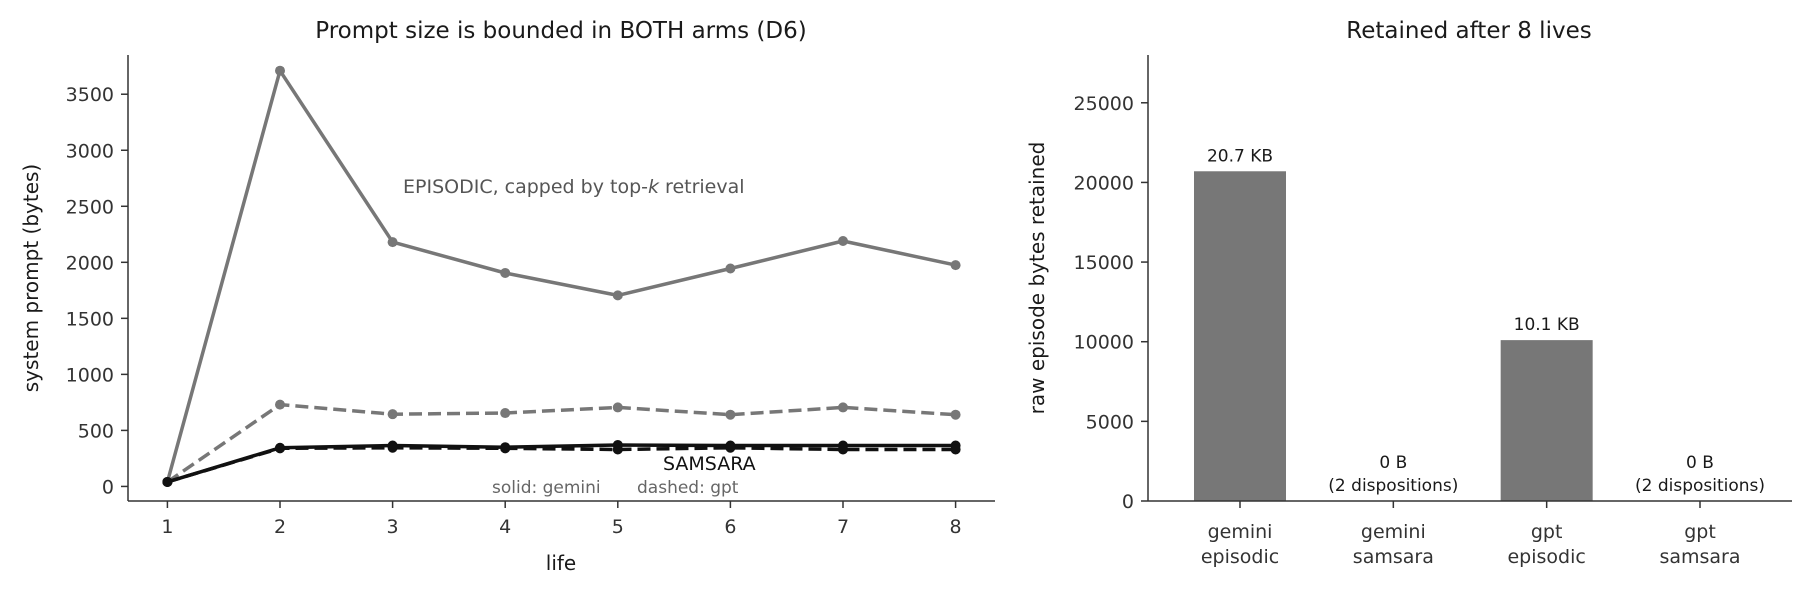 The image size is (1810, 596). Describe the element at coordinates (1128, 502) in the screenshot. I see `right-y-tick-label: 0` at that location.